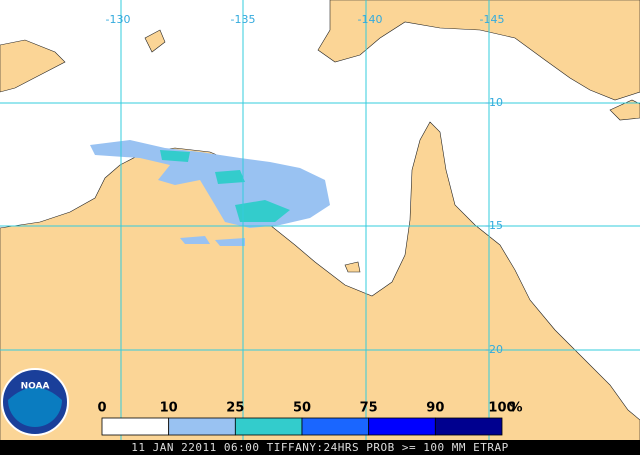  What do you see at coordinates (35, 407) in the screenshot?
I see `logo-wave` at bounding box center [35, 407].